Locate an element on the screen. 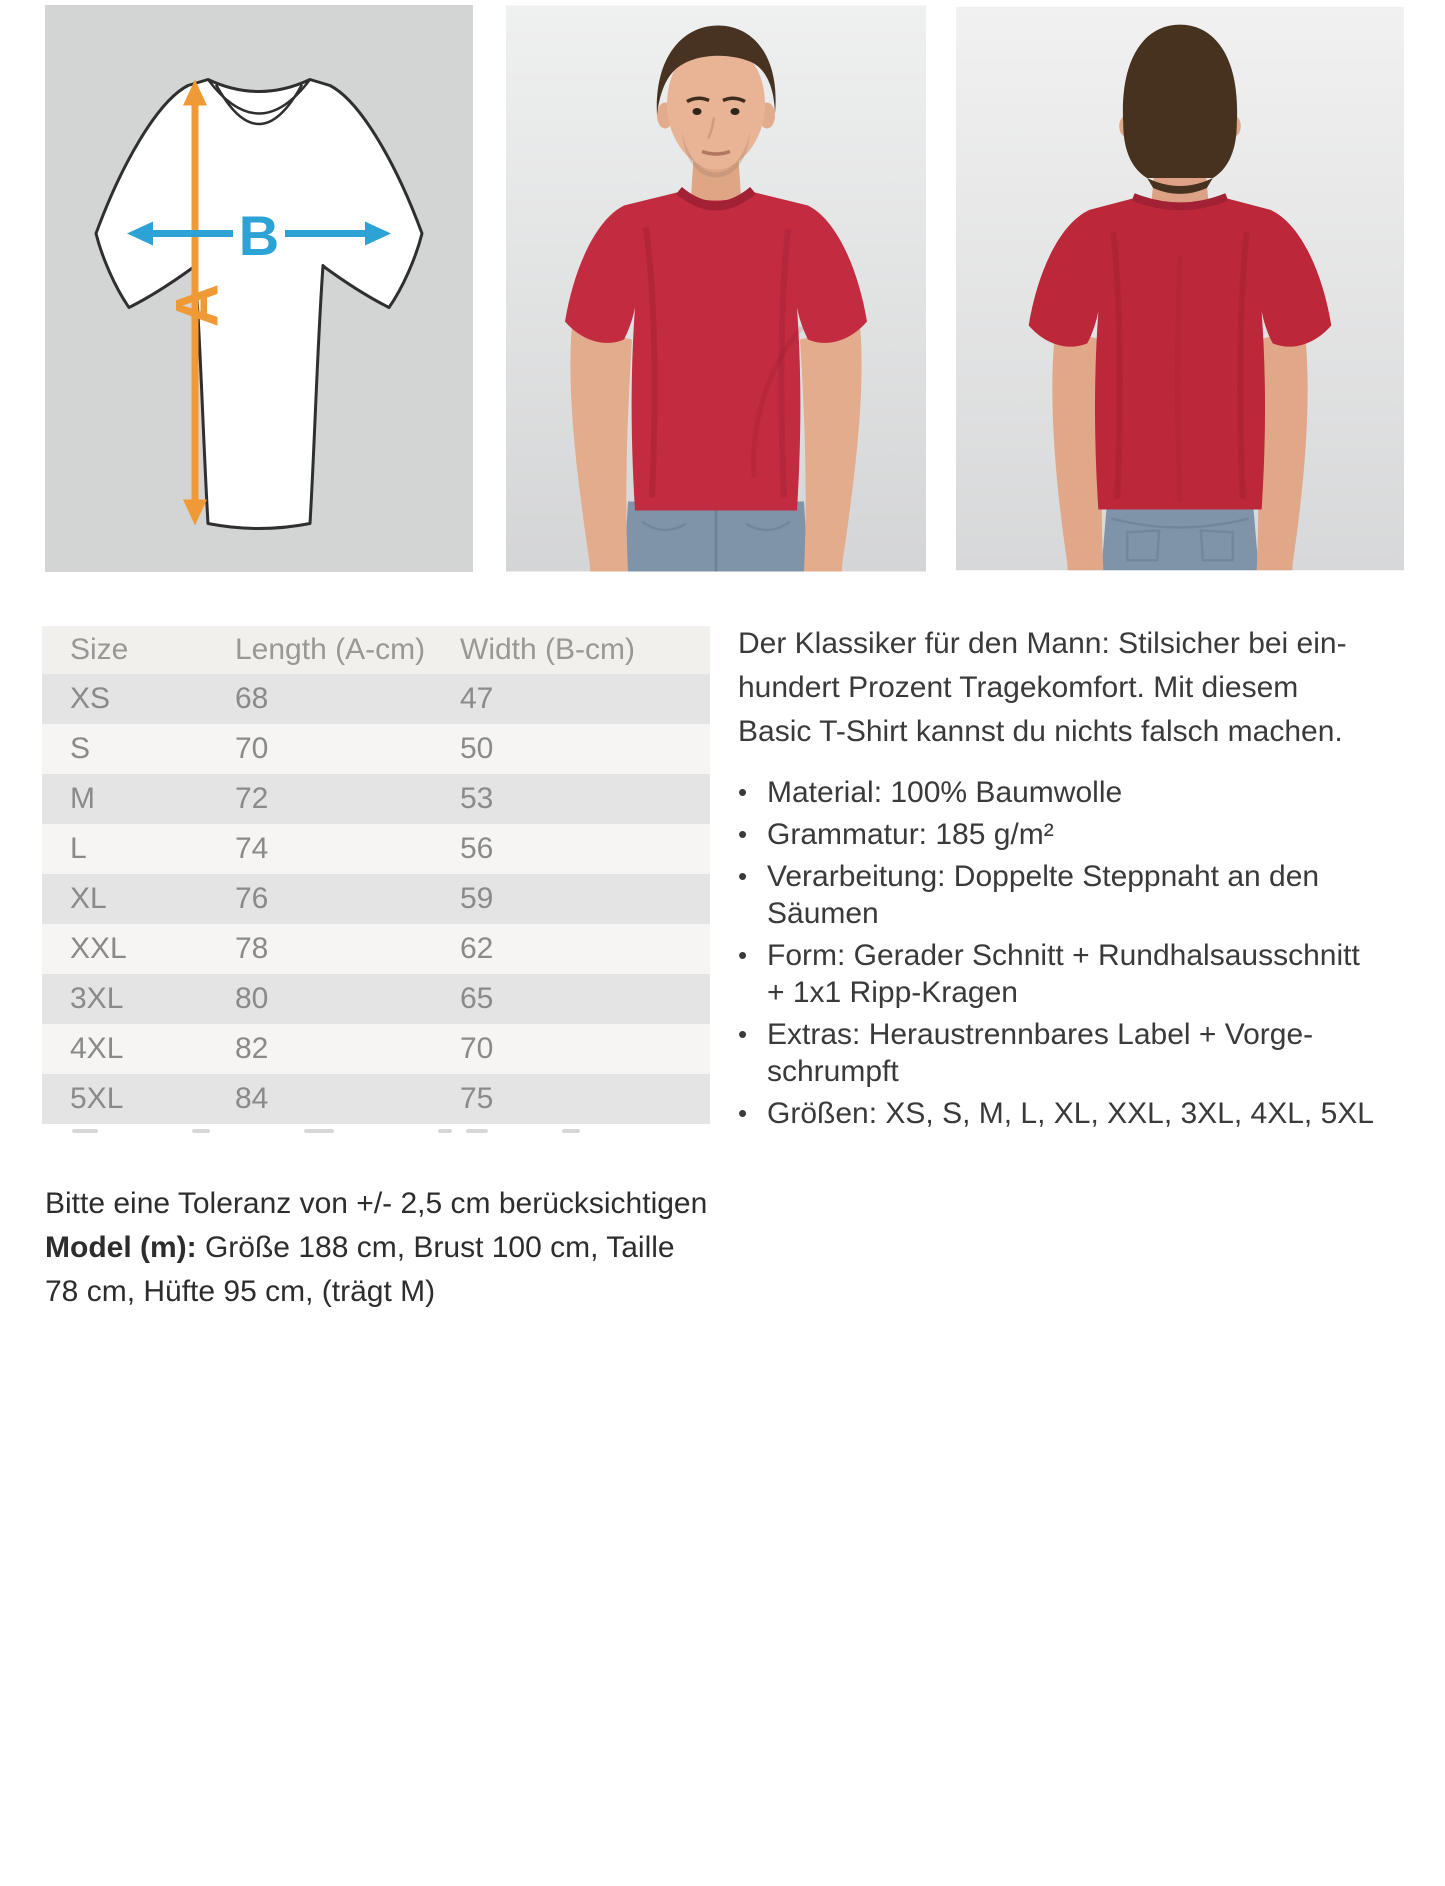 The height and width of the screenshot is (1886, 1445). cell-width: 47 is located at coordinates (477, 698).